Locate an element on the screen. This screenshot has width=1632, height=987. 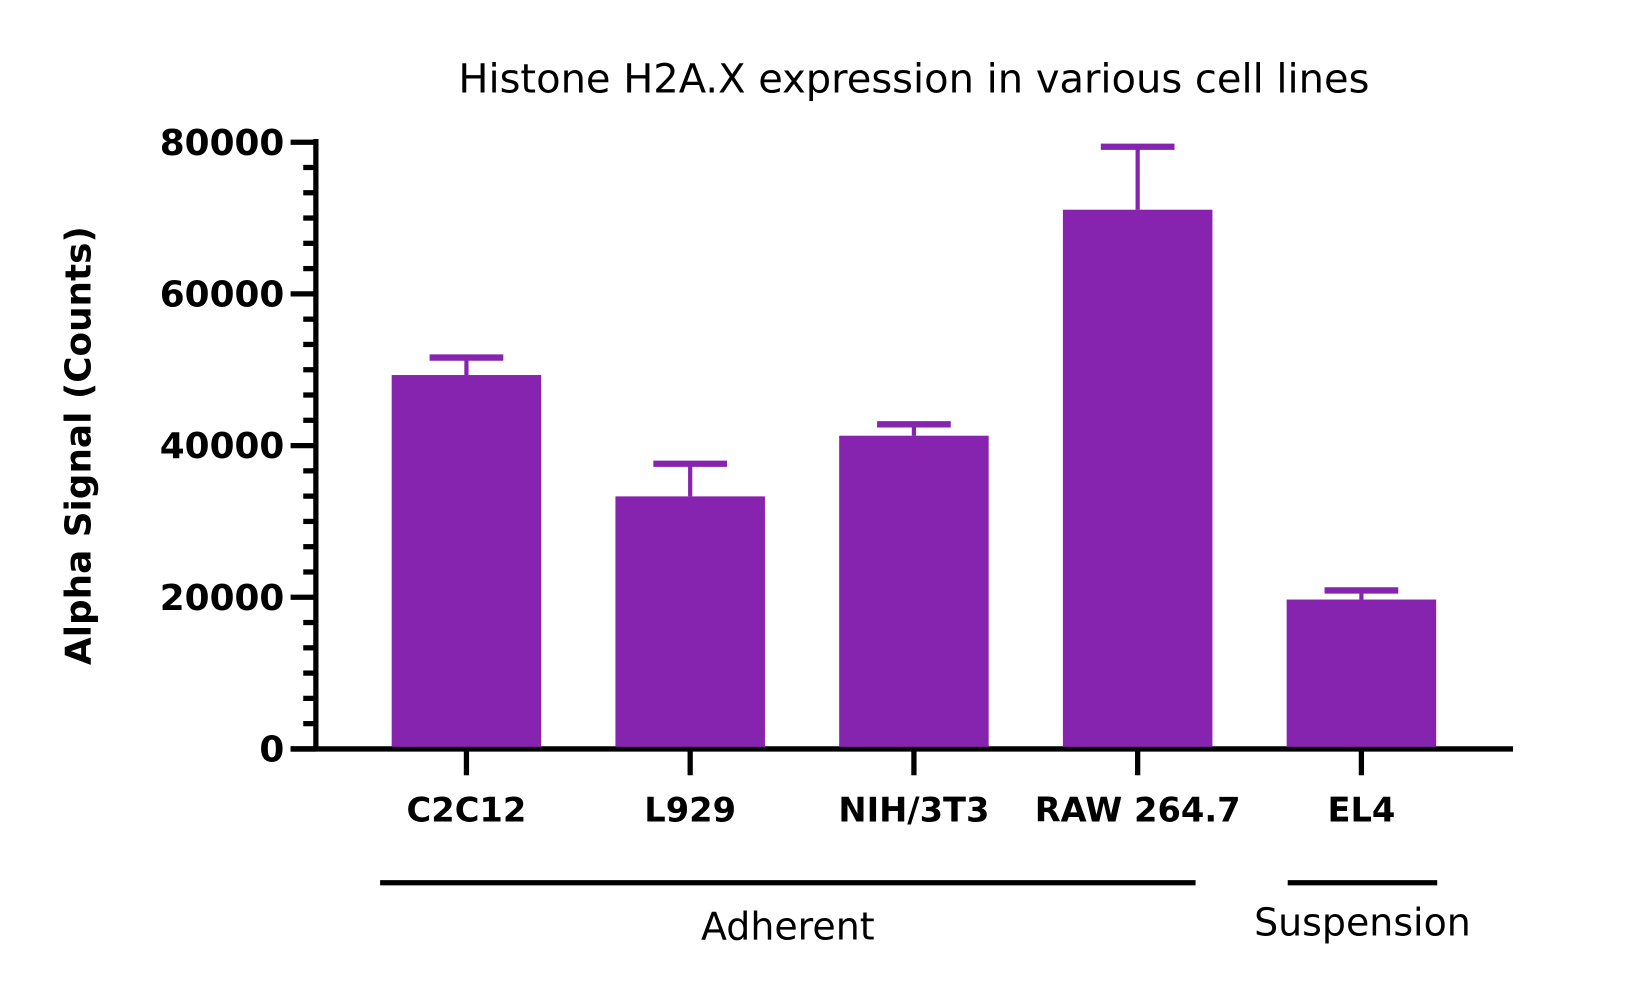
group-label: Adherent is located at coordinates (788, 927).